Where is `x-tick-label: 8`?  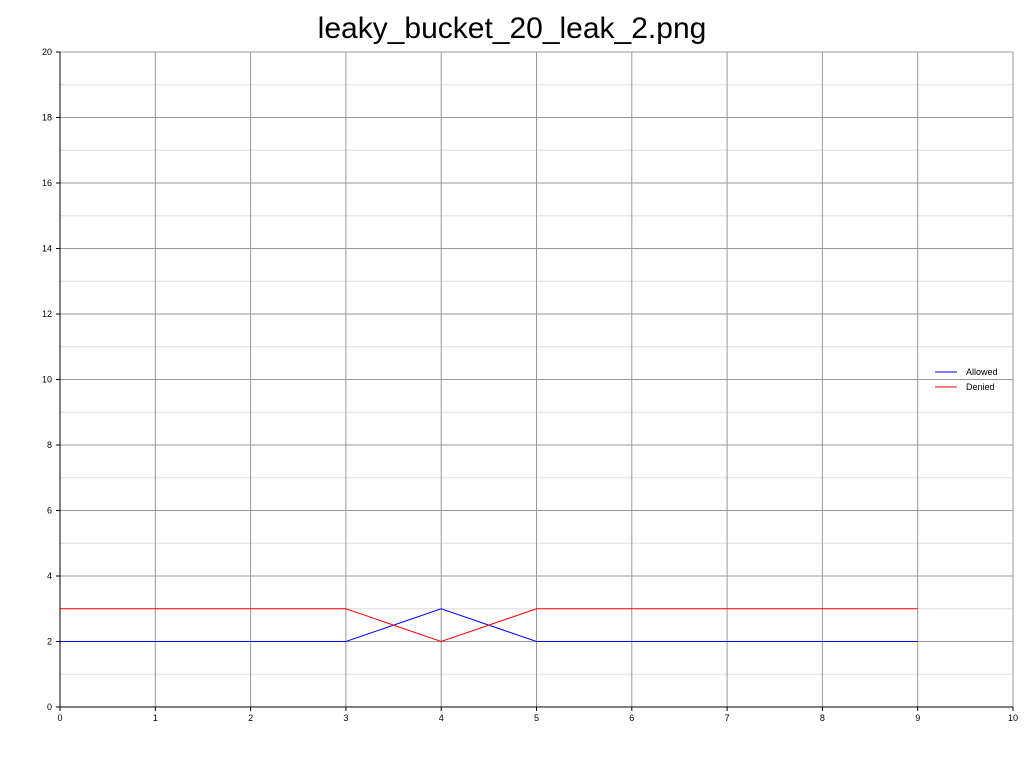
x-tick-label: 8 is located at coordinates (822, 718).